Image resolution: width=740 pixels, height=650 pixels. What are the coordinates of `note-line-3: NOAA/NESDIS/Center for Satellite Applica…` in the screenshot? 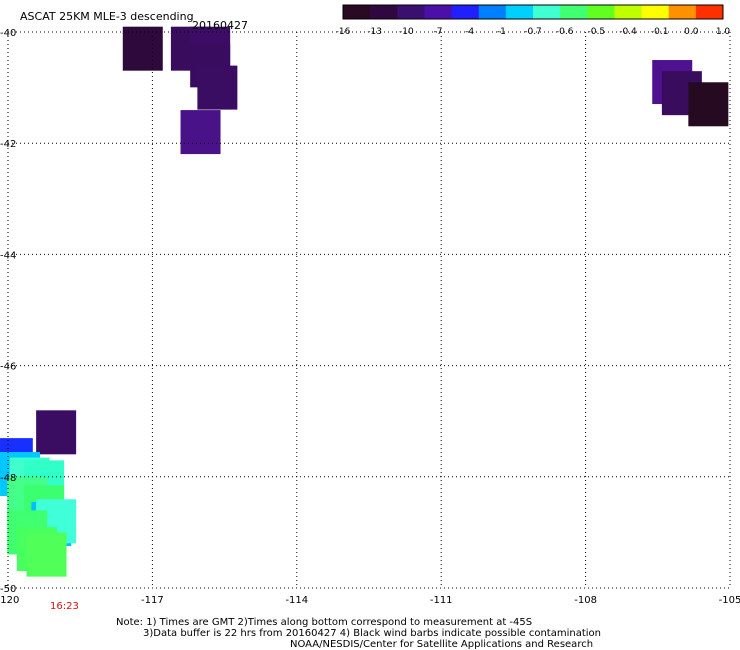 It's located at (442, 644).